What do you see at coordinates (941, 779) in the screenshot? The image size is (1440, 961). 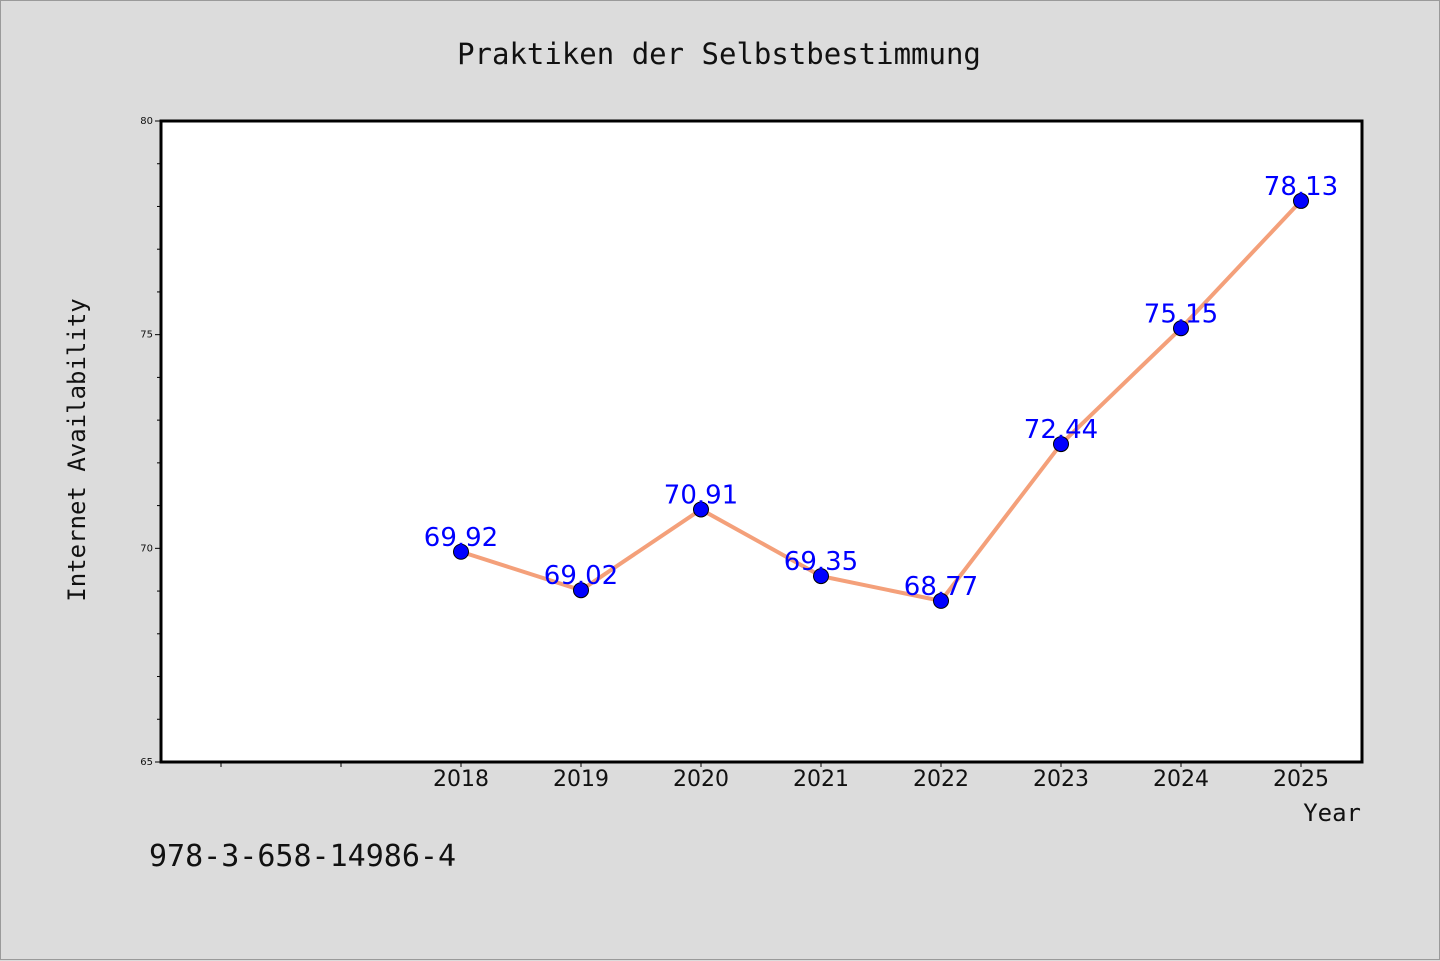 I see `x-tick-label: 2022` at bounding box center [941, 779].